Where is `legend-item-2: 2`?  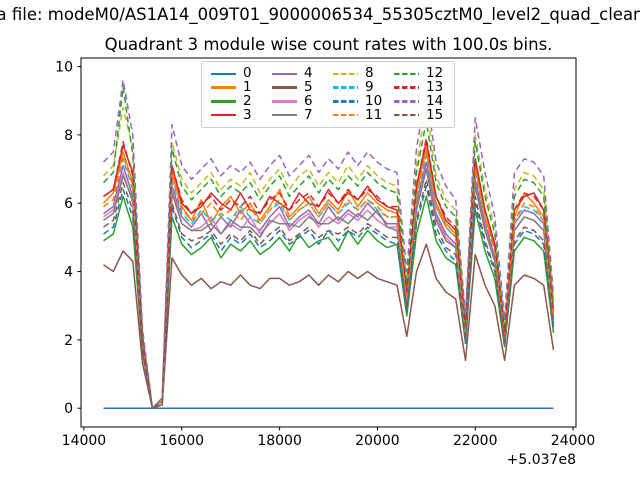 legend-item-2: 2 is located at coordinates (236, 100).